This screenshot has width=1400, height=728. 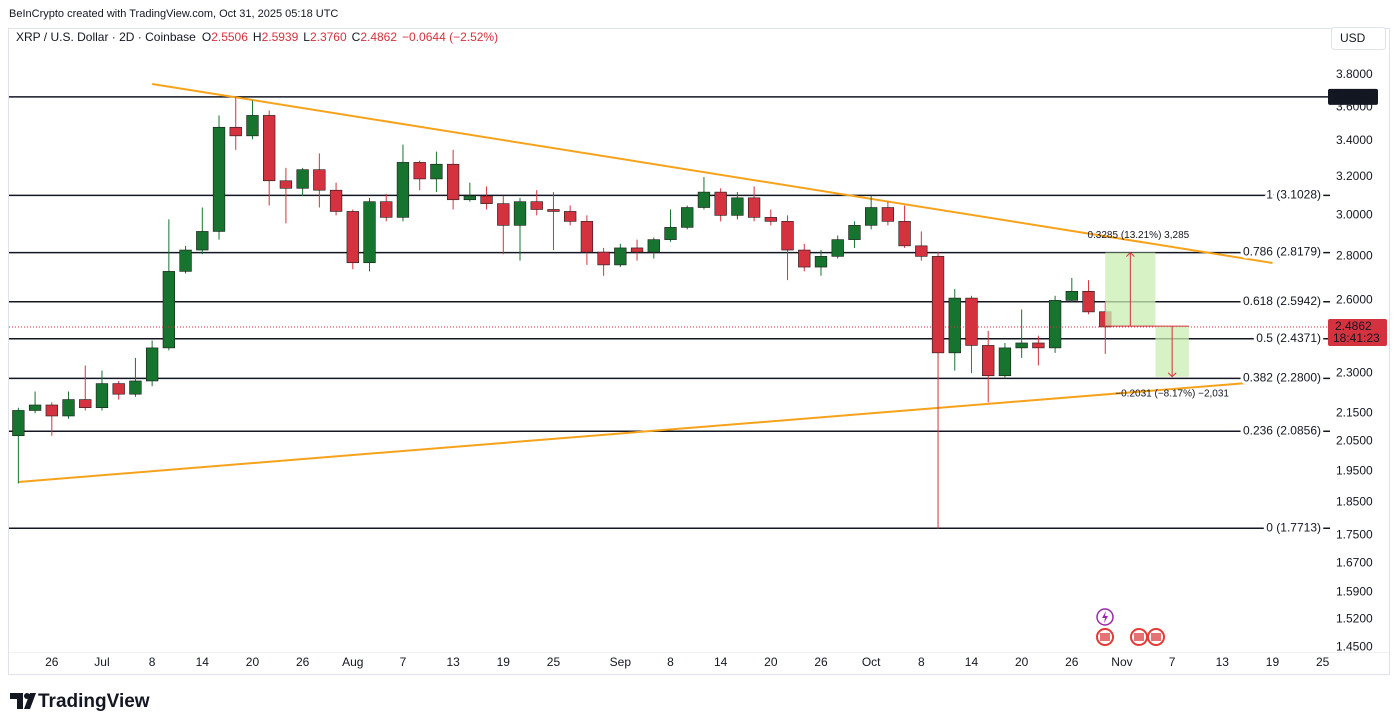 What do you see at coordinates (1354, 300) in the screenshot?
I see `y-tick-label: 2.6000` at bounding box center [1354, 300].